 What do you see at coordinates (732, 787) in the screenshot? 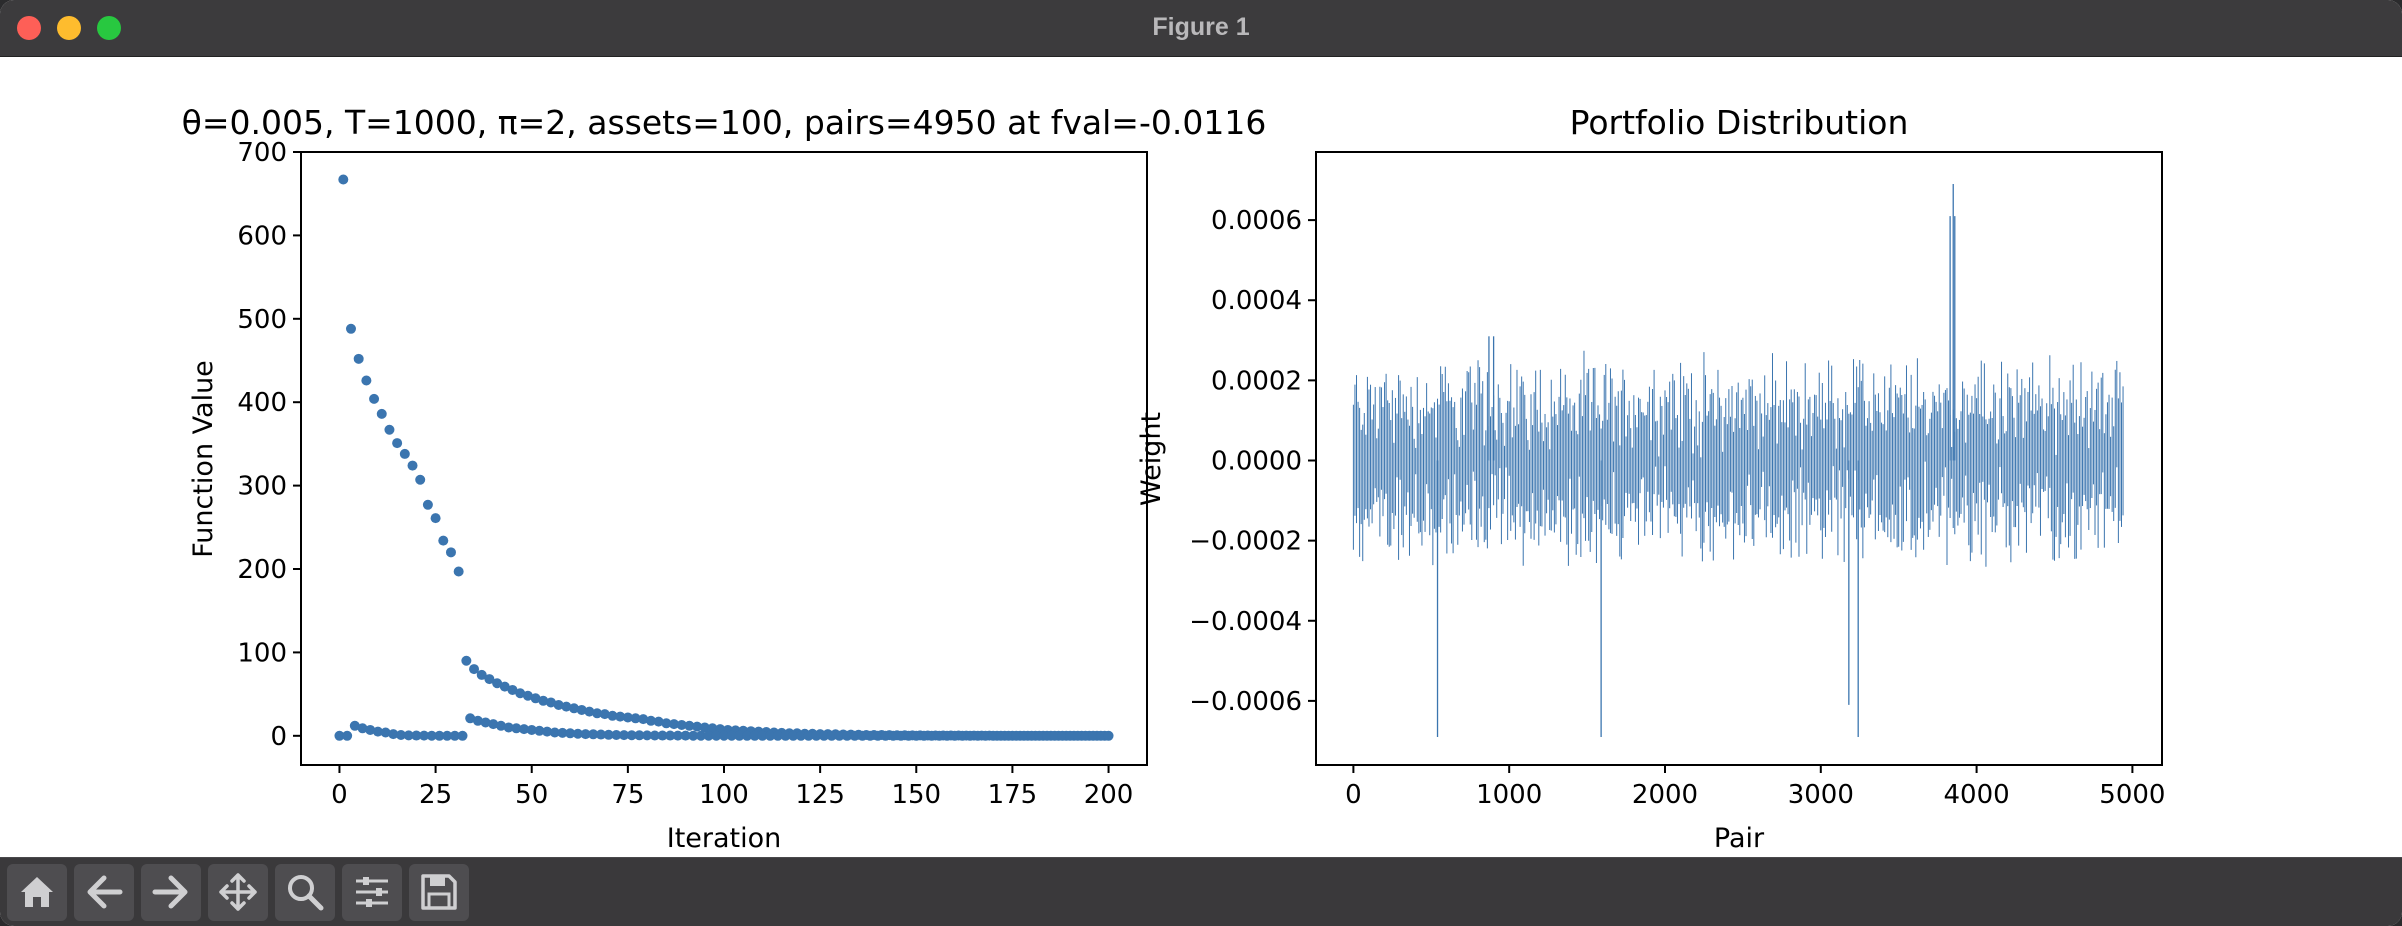
I see `scatter-xticks: 0 25 50 75 100 125 150 175 200` at bounding box center [732, 787].